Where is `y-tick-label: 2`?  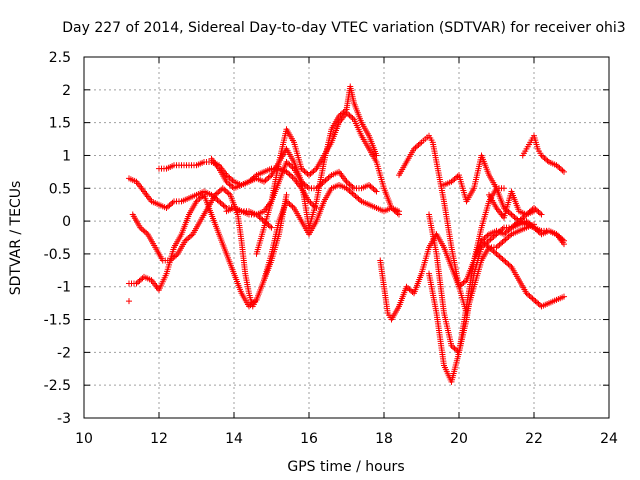 y-tick-label: 2 is located at coordinates (66, 91).